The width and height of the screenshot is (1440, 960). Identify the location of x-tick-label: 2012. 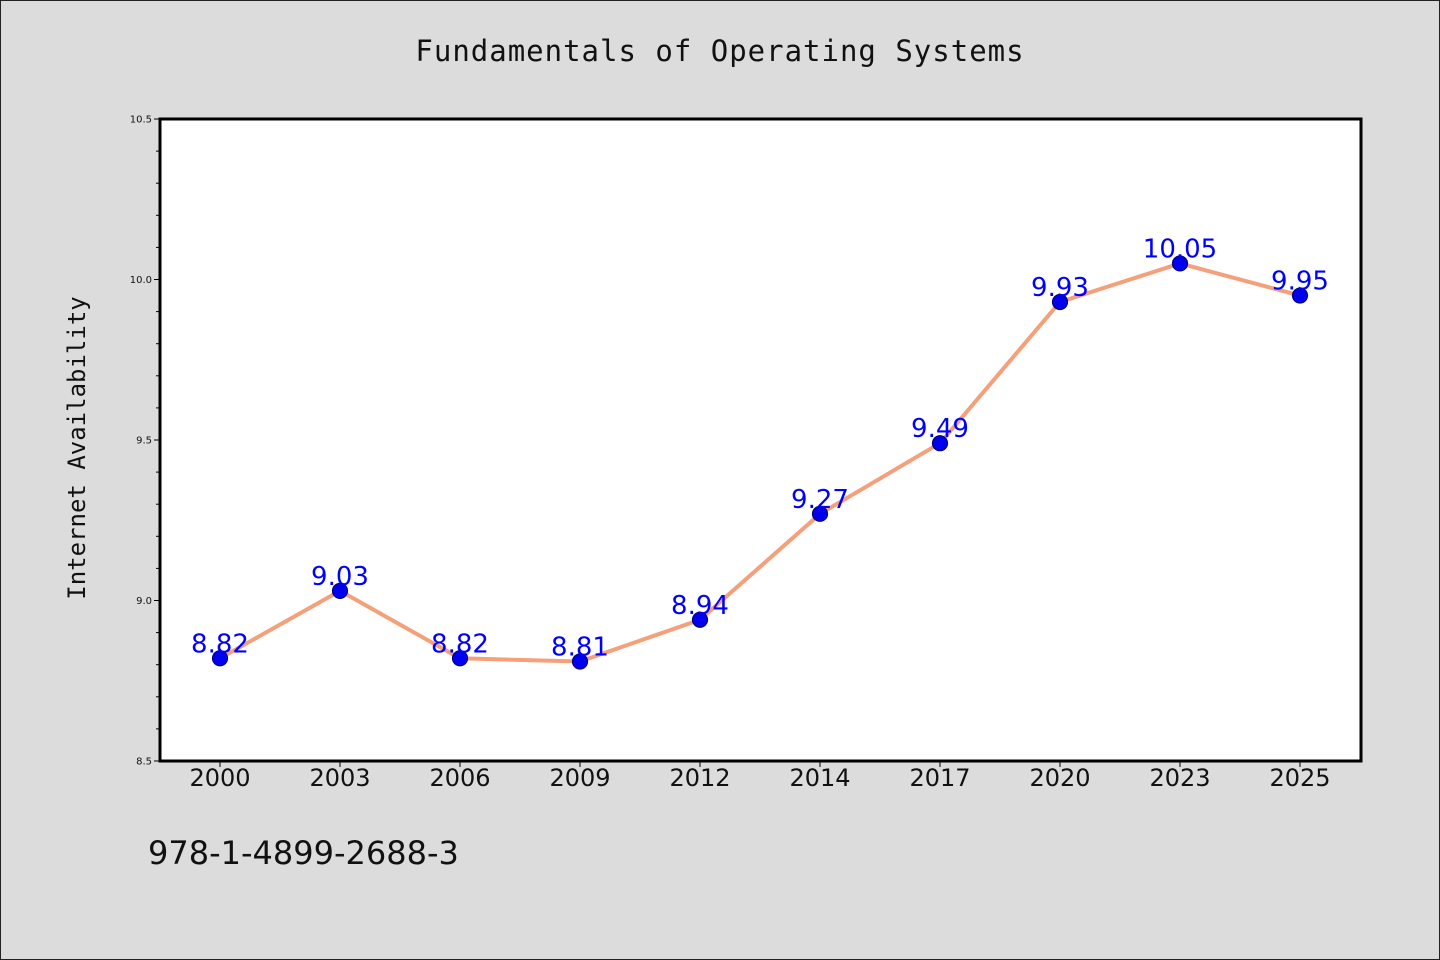
(699, 778).